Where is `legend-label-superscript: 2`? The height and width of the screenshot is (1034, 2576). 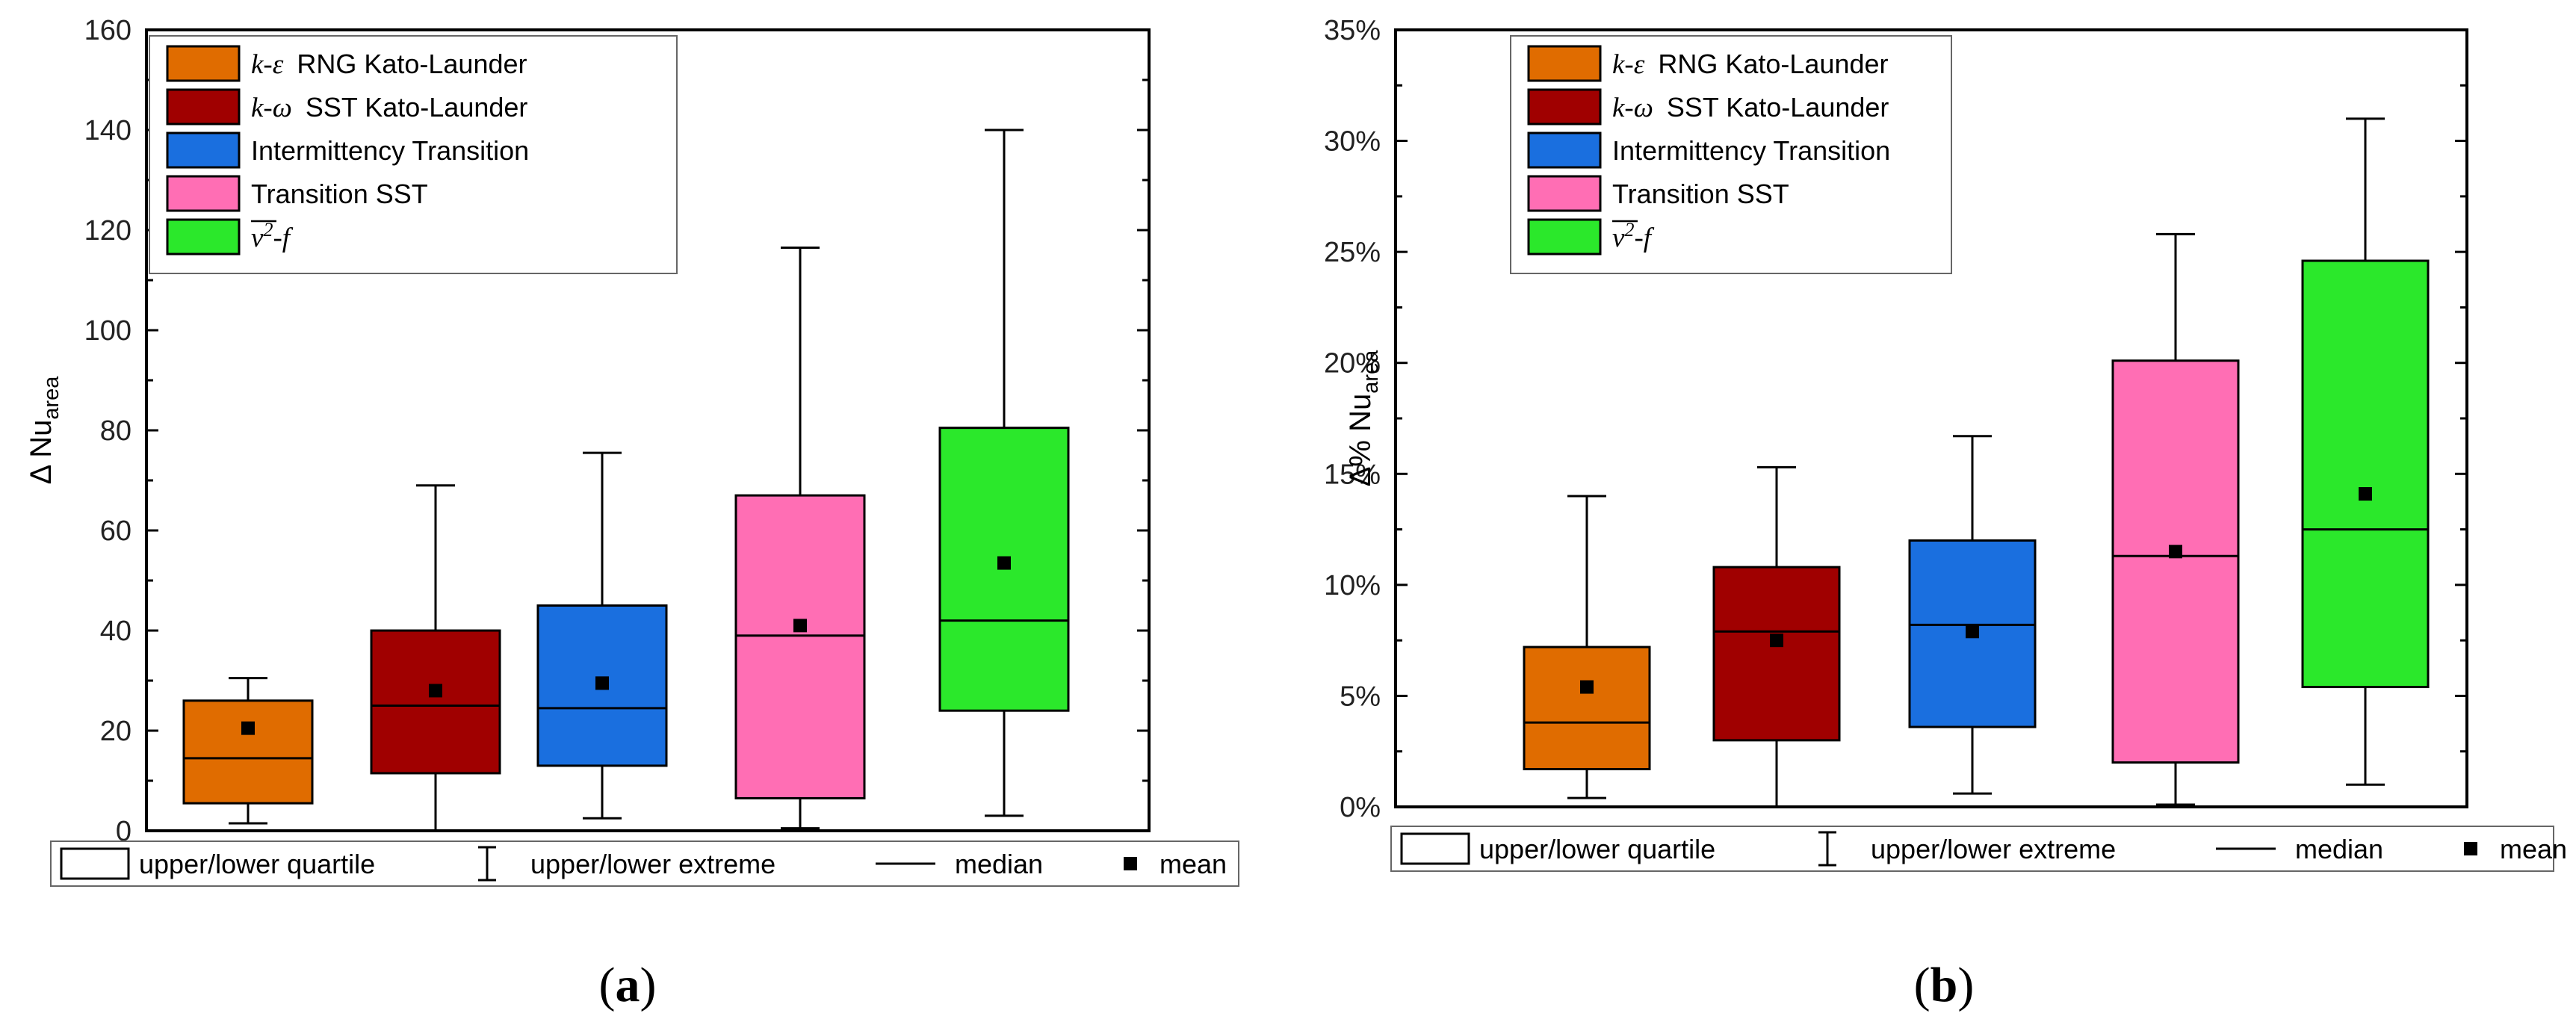
legend-label-superscript: 2 is located at coordinates (1629, 230).